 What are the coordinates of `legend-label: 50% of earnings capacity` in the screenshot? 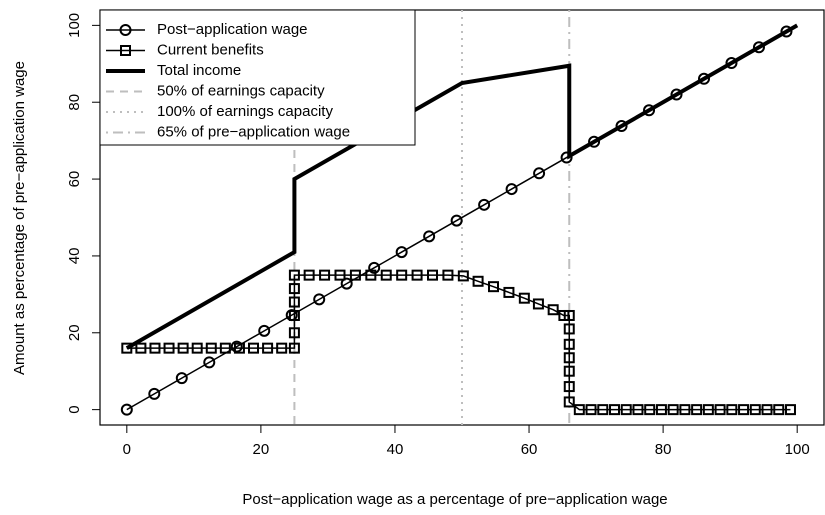 It's located at (241, 90).